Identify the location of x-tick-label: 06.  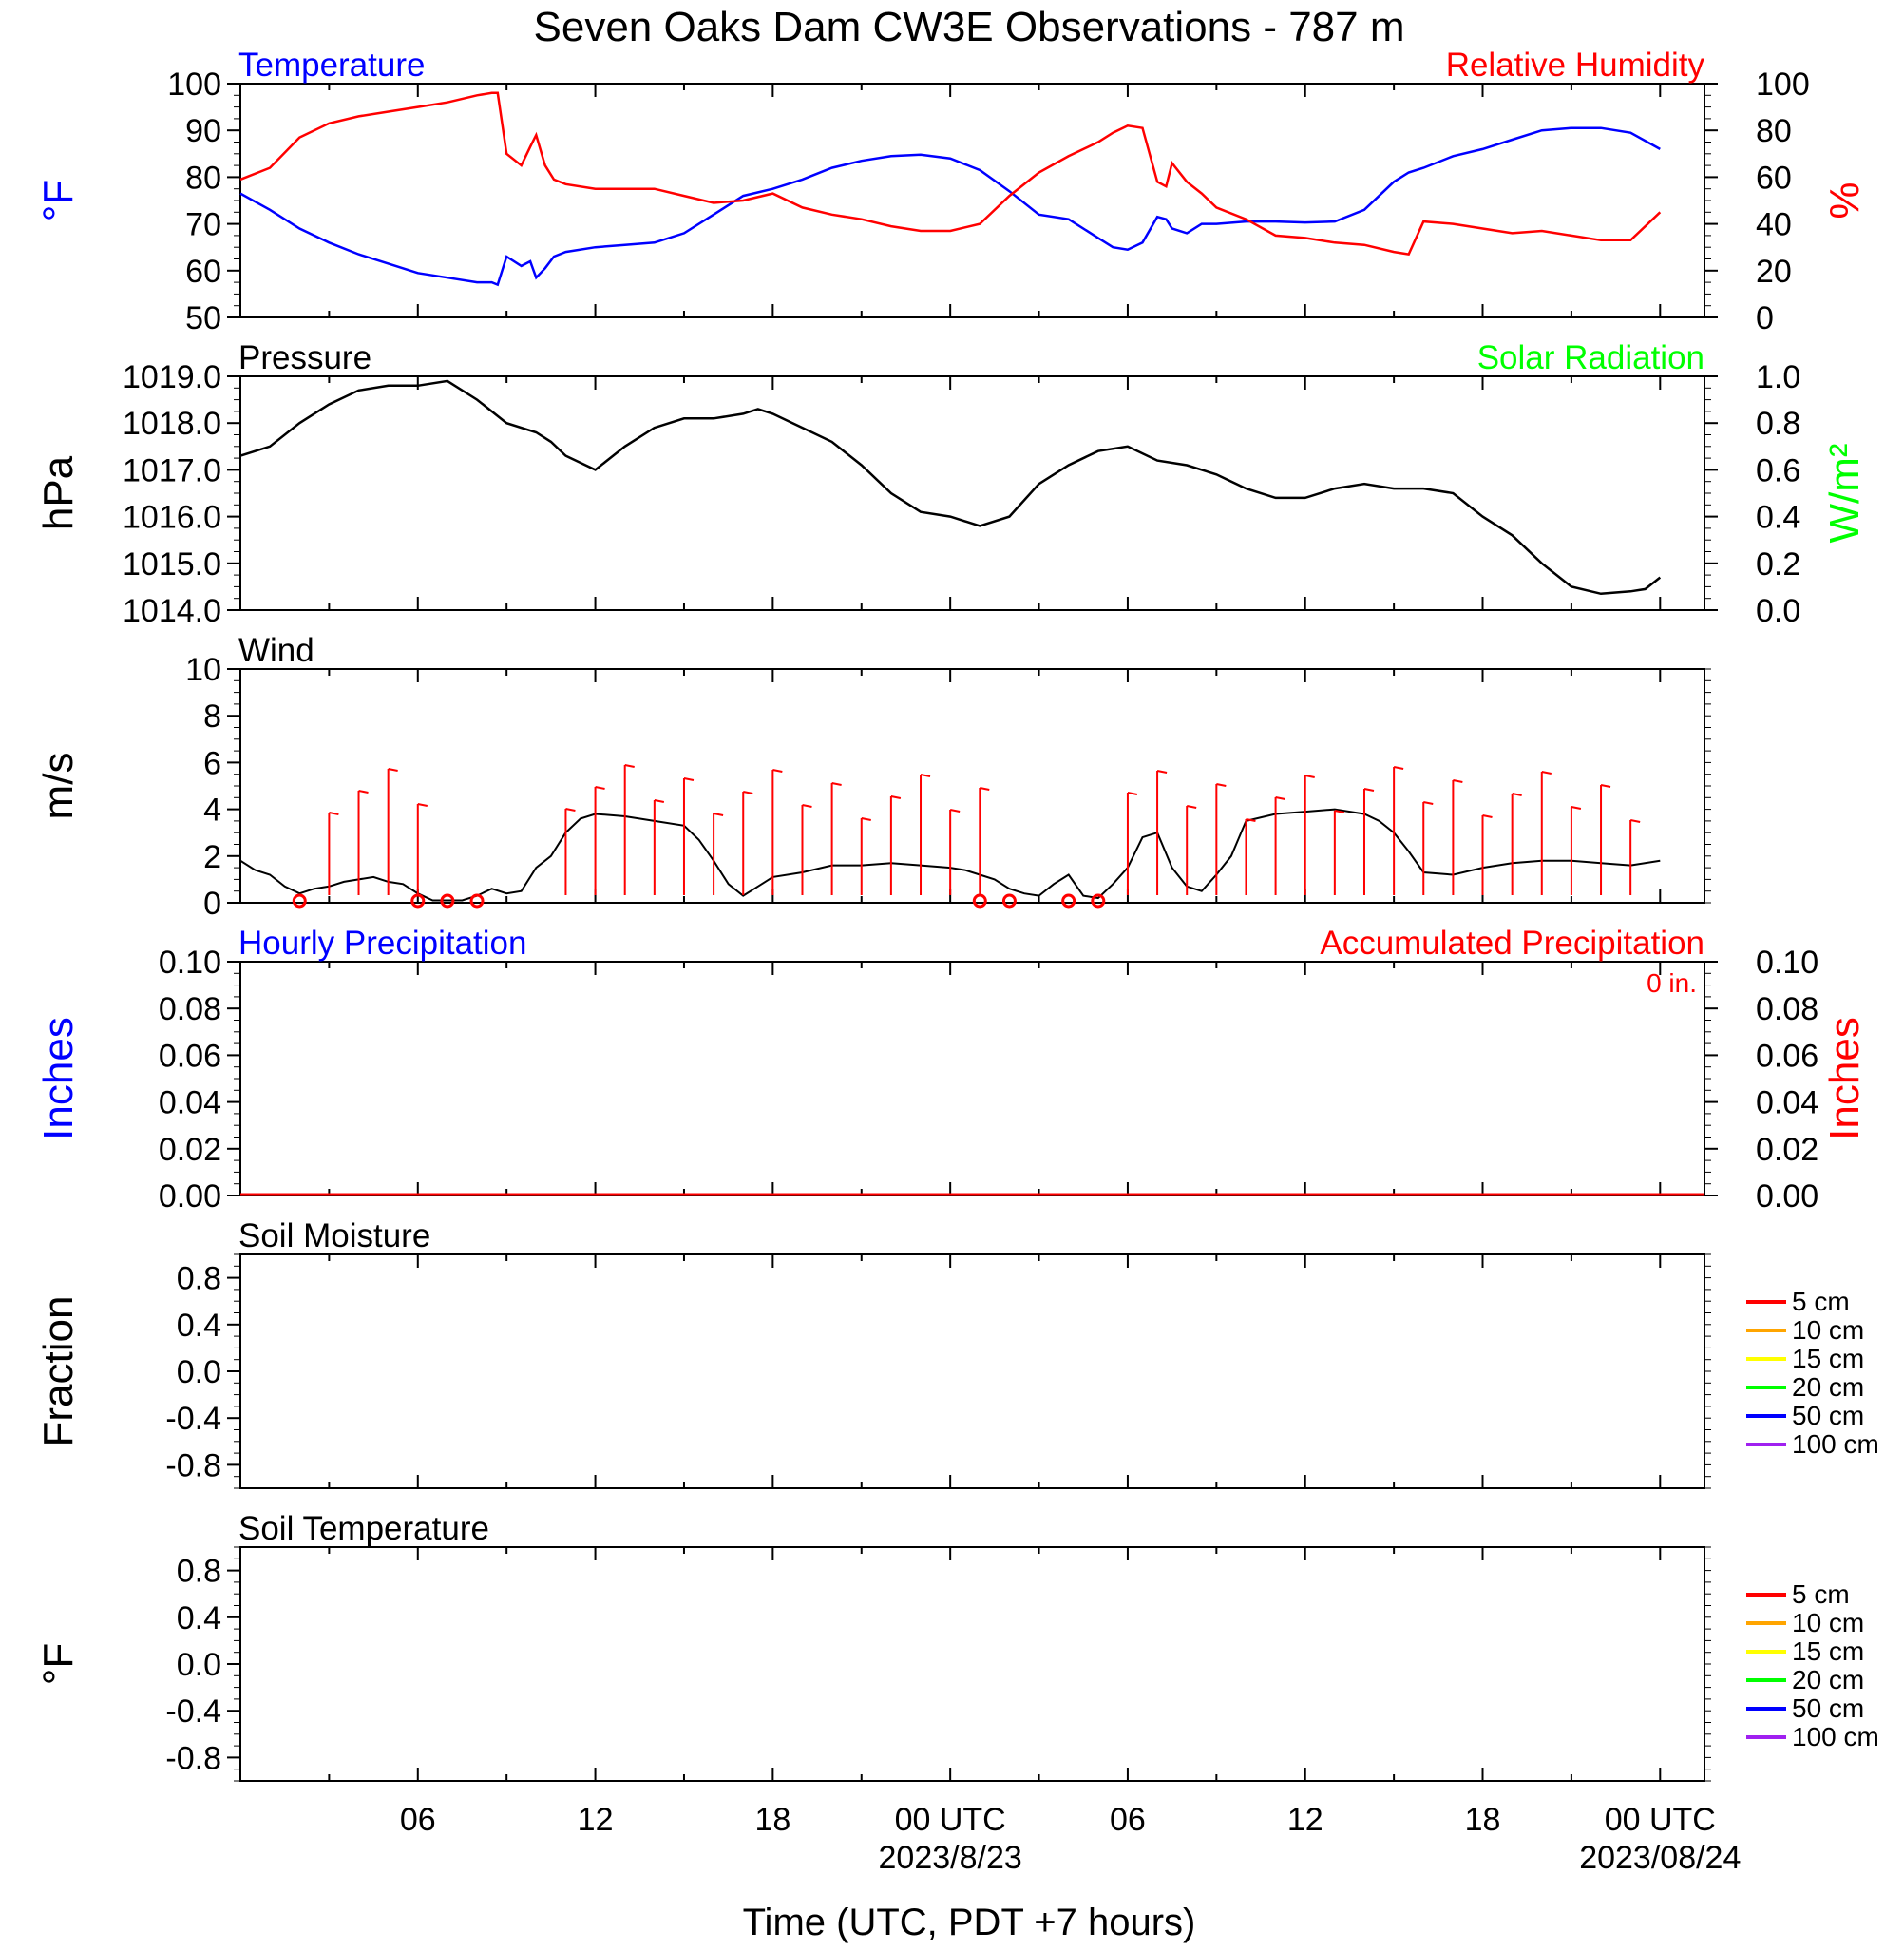
(418, 1820).